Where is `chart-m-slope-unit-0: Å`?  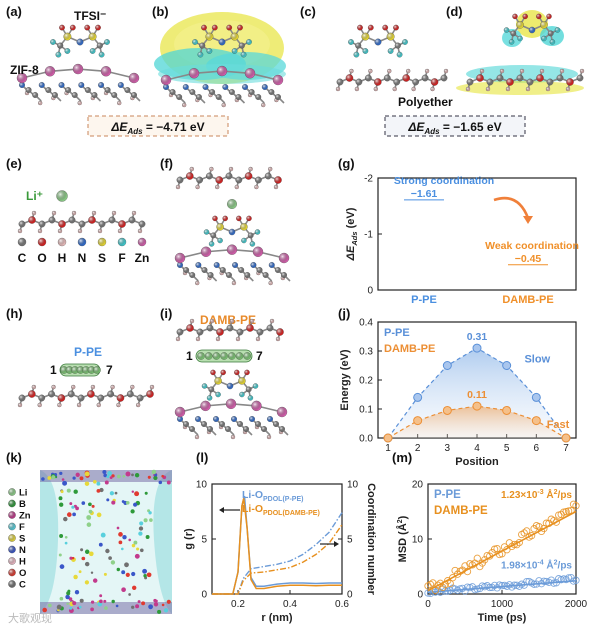
chart-m-slope-unit-0: Å is located at coordinates (549, 565).